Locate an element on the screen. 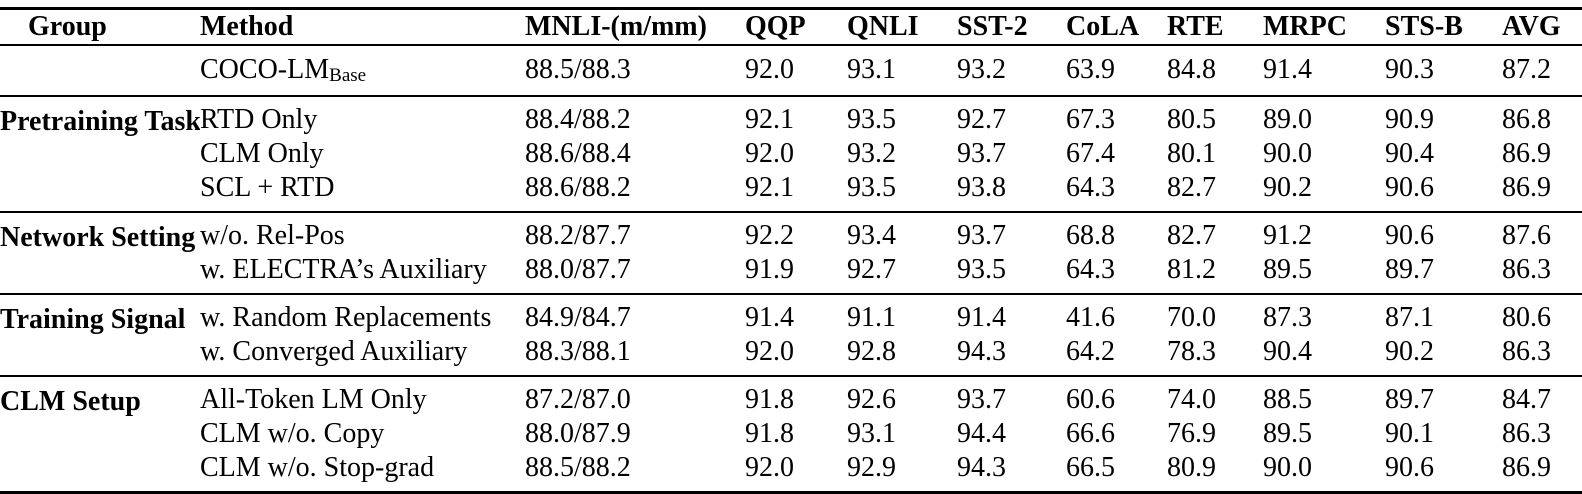 Image resolution: width=1582 pixels, height=494 pixels. score-cell: 89.7 is located at coordinates (1409, 399).